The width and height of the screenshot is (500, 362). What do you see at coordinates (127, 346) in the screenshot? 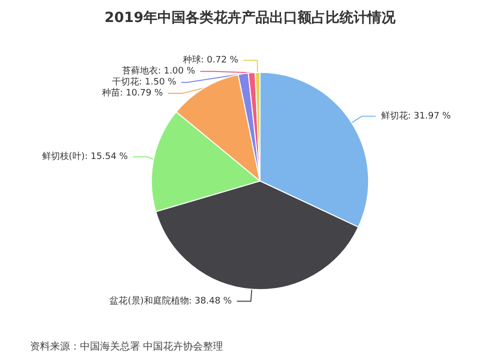
I see `text: 资料来源：中国海关总署 中国花卉协会整理` at bounding box center [127, 346].